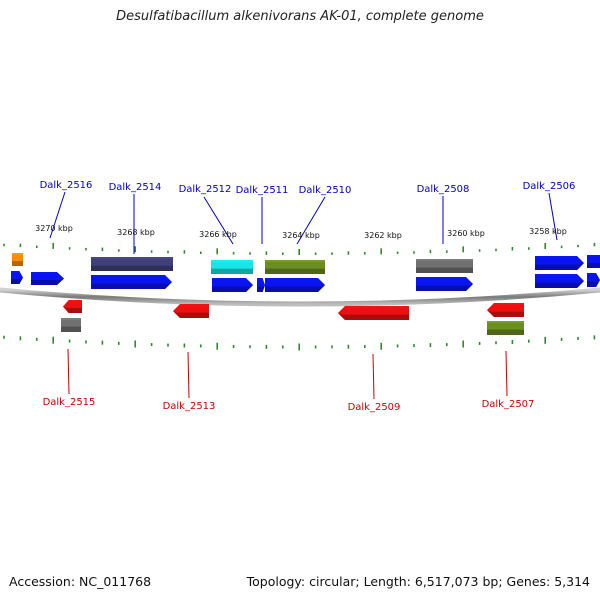  What do you see at coordinates (374, 407) in the screenshot?
I see `gene-label-dalk-2509: Dalk_2509` at bounding box center [374, 407].